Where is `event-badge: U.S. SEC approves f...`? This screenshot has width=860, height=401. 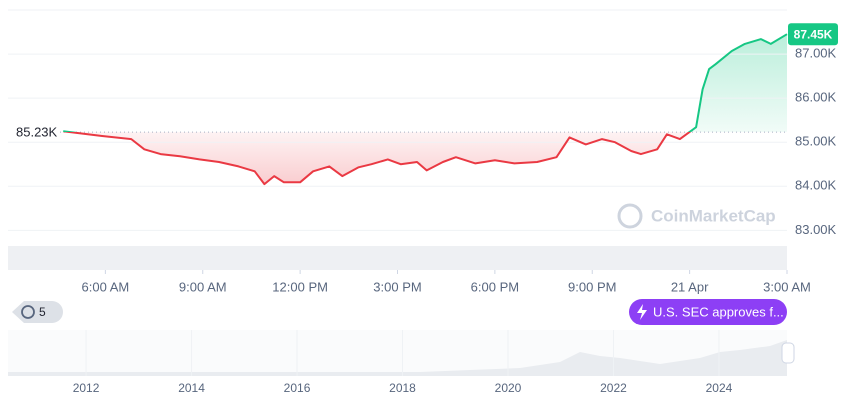
event-badge: U.S. SEC approves f... is located at coordinates (708, 312).